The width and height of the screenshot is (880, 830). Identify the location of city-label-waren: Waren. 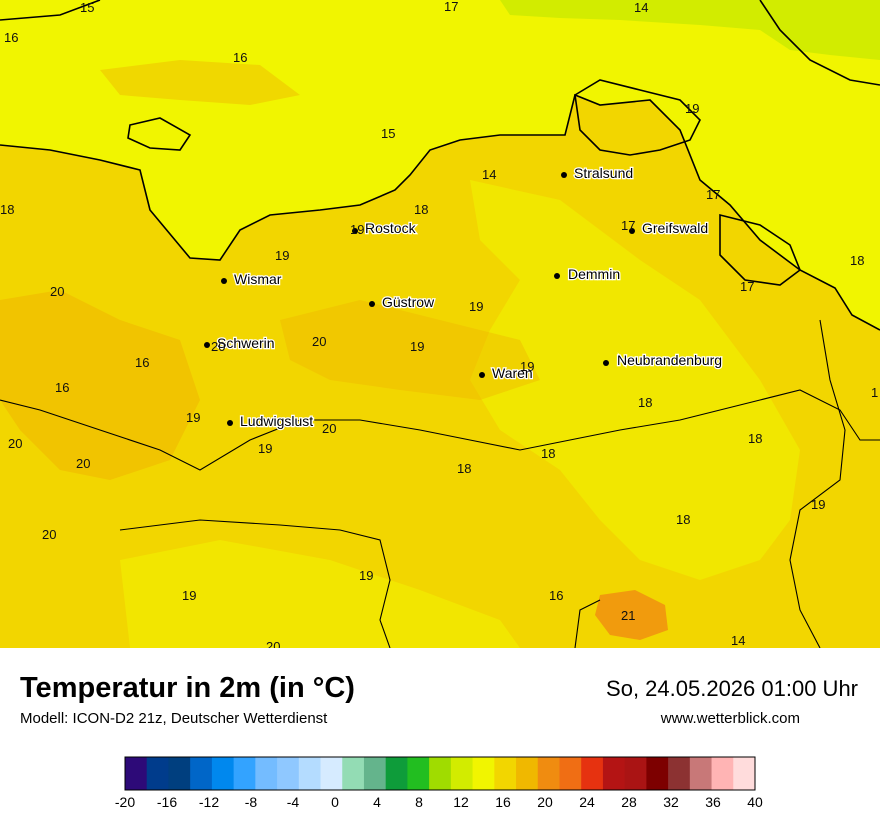
(512, 373).